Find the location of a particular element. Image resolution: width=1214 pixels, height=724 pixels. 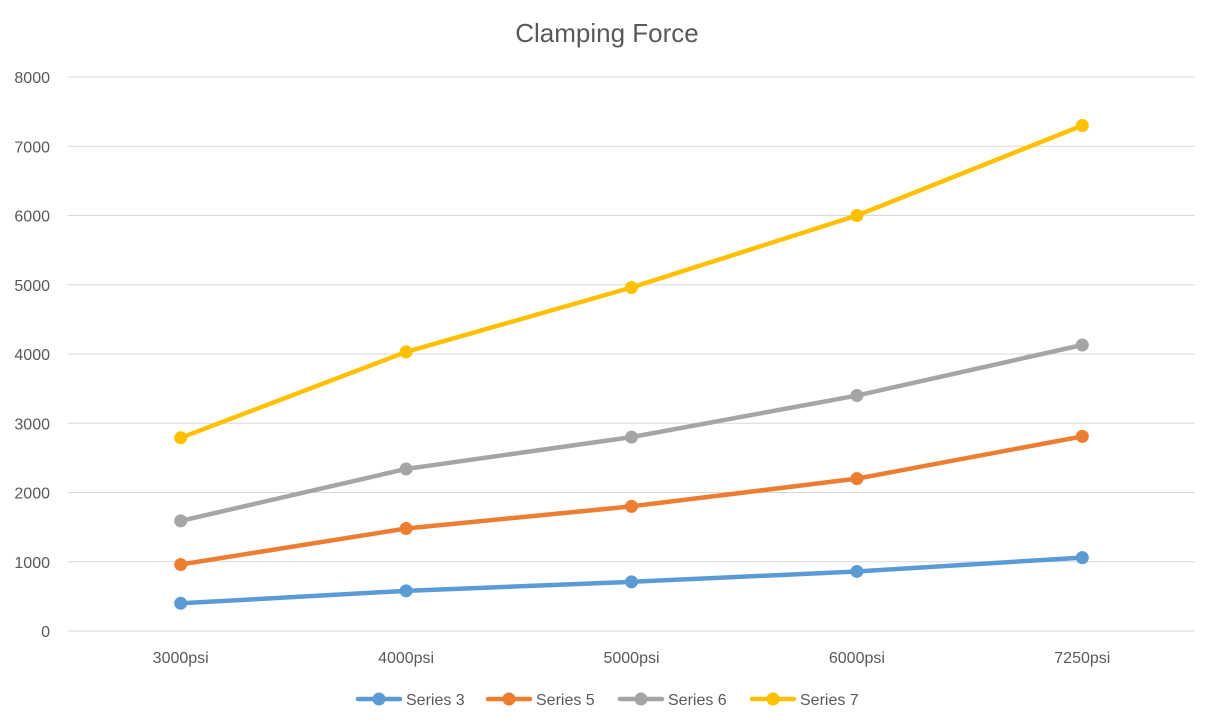

y-tick-label: 3000 is located at coordinates (32, 424).